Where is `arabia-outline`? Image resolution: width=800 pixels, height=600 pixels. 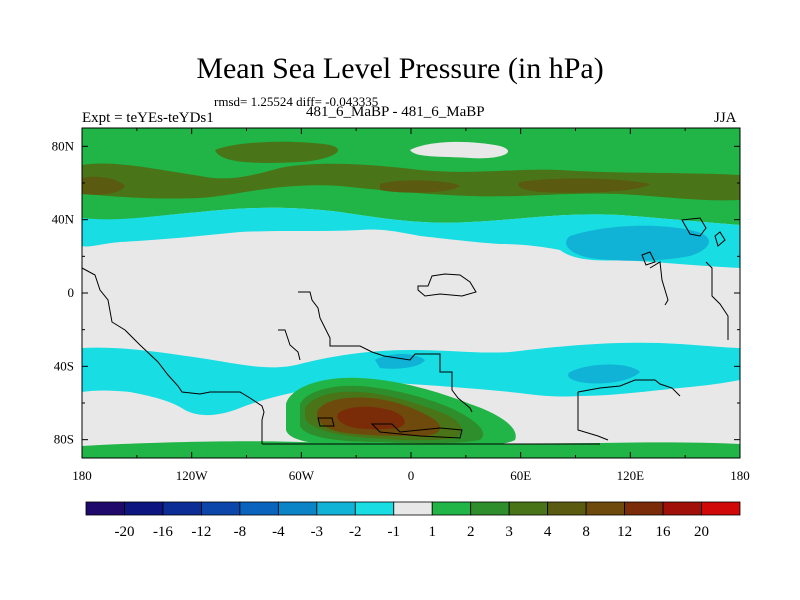 arabia-outline is located at coordinates (447, 285).